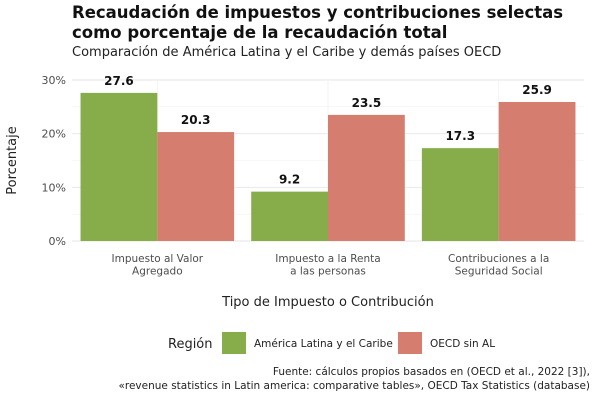 The height and width of the screenshot is (400, 600). Describe the element at coordinates (54, 187) in the screenshot. I see `y-tick-label: 10%` at that location.